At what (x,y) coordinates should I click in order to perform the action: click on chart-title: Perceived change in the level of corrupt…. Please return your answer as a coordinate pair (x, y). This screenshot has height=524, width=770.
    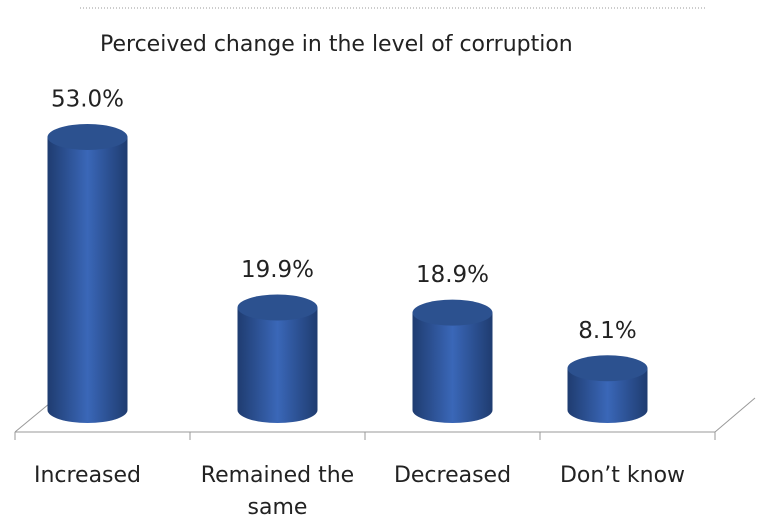
    Looking at the image, I should click on (336, 44).